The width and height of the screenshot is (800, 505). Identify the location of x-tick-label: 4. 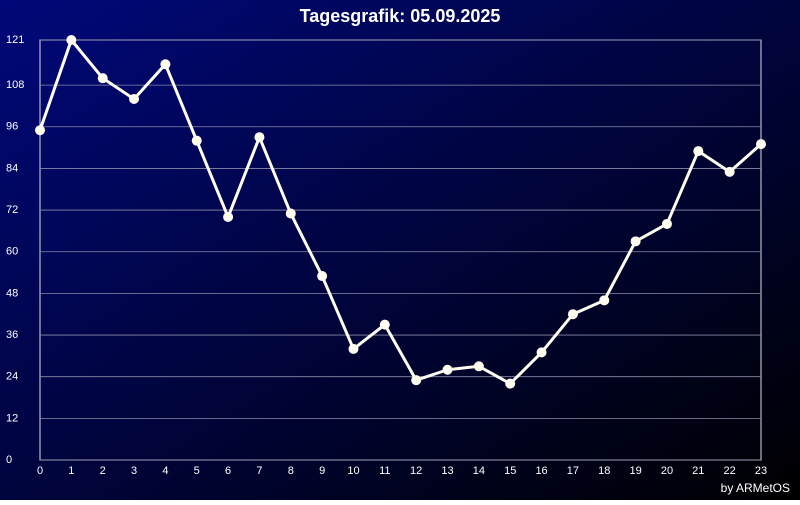
(165, 471).